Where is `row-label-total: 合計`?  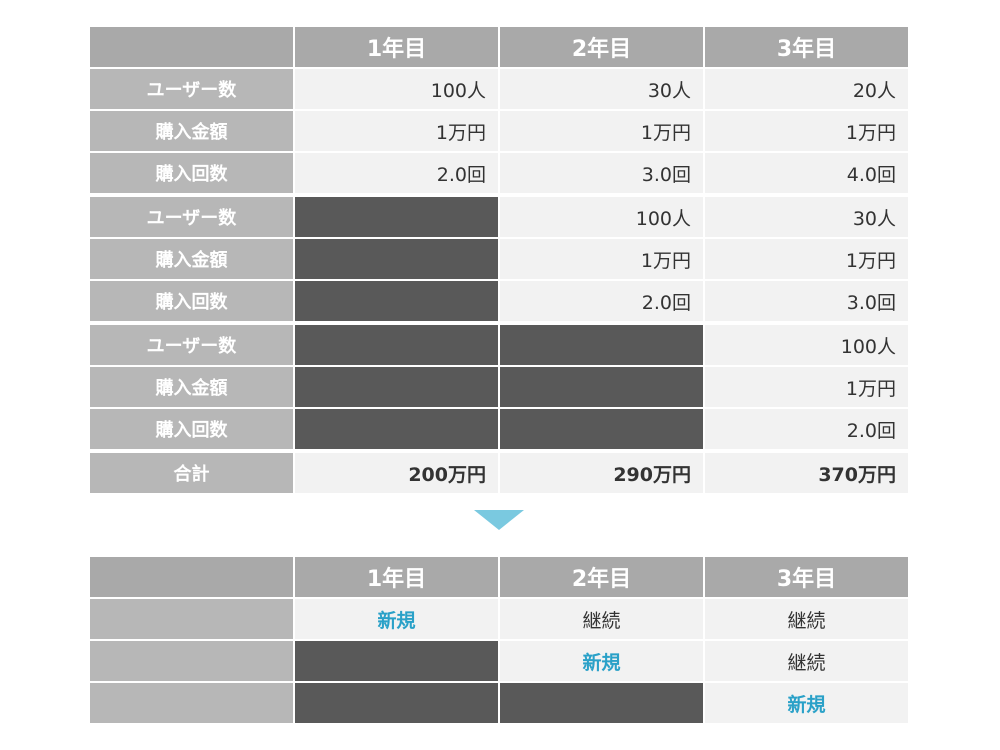 row-label-total: 合計 is located at coordinates (191, 473).